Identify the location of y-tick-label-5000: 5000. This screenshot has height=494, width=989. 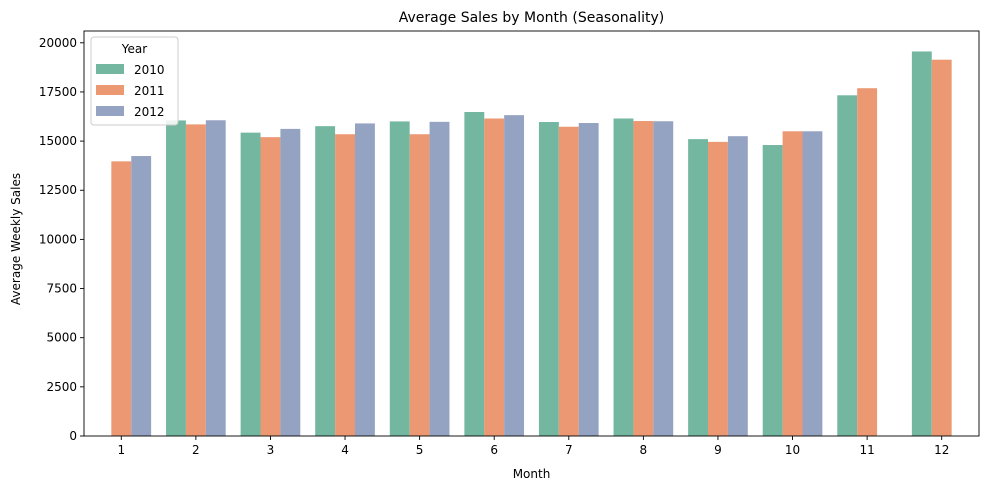
(61, 338).